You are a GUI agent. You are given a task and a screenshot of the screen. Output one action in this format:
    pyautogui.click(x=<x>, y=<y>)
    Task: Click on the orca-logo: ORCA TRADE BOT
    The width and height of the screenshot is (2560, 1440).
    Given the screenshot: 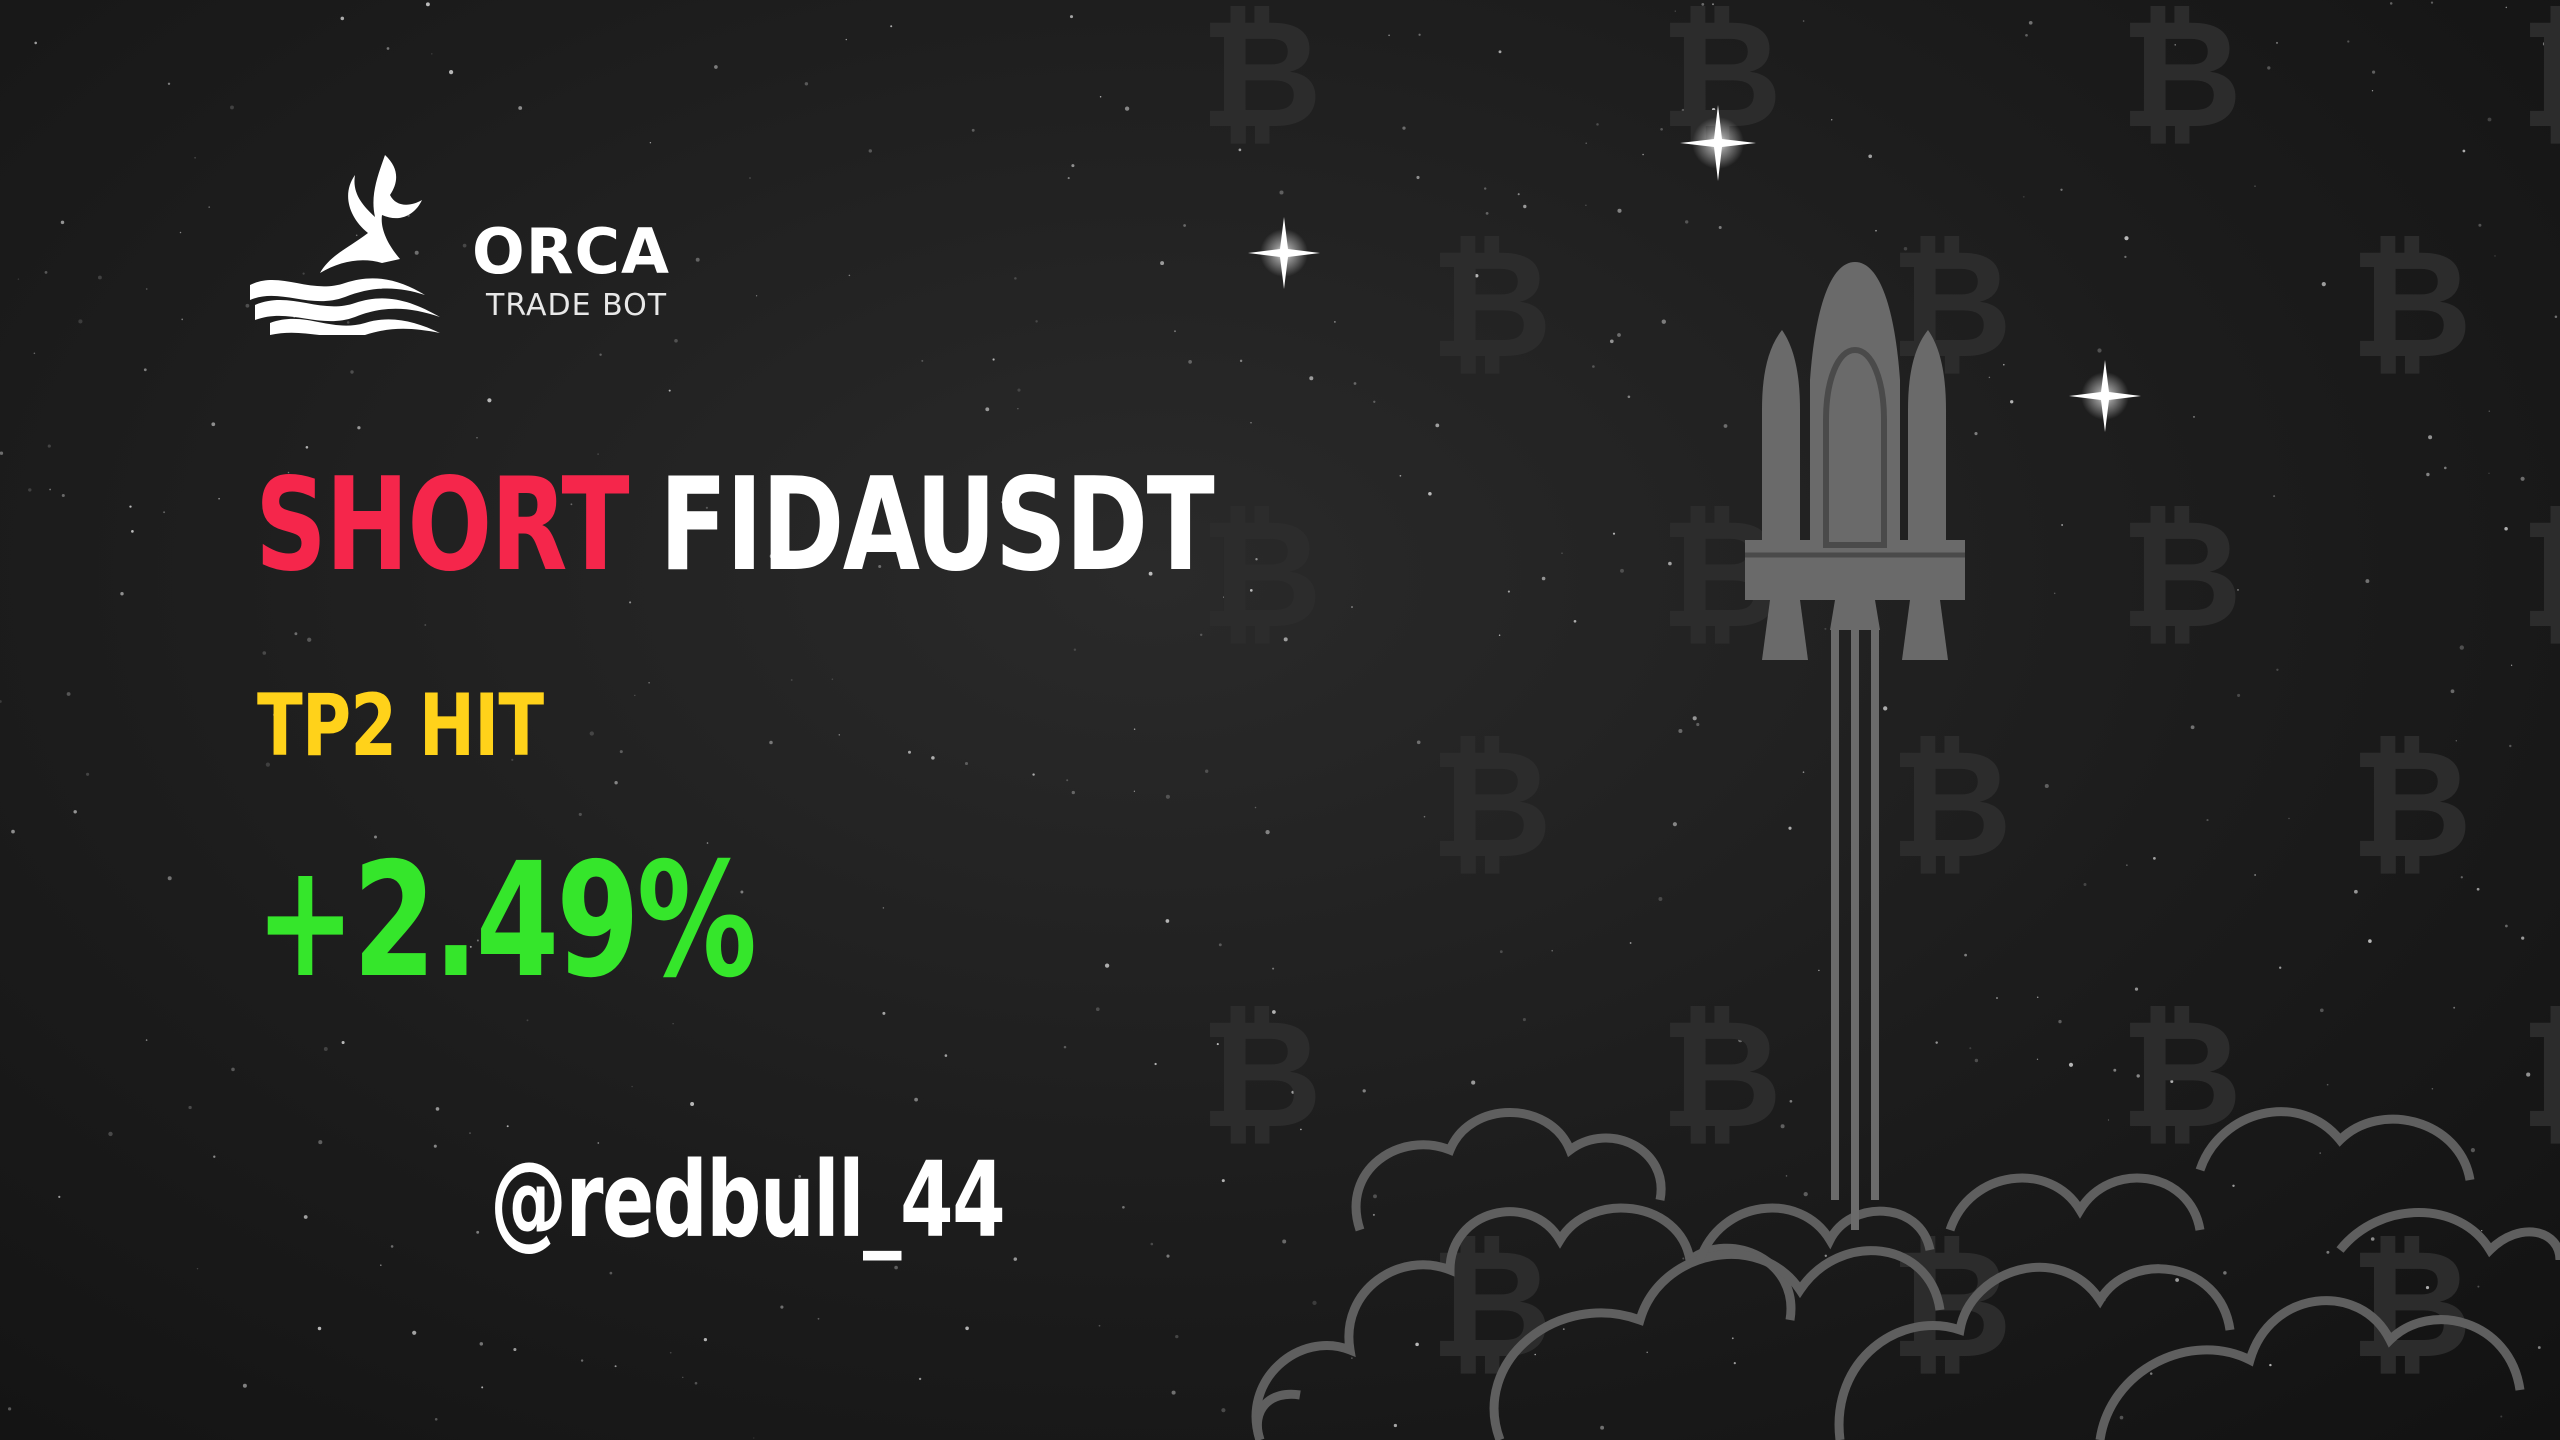 What is the action you would take?
    pyautogui.click(x=470, y=245)
    